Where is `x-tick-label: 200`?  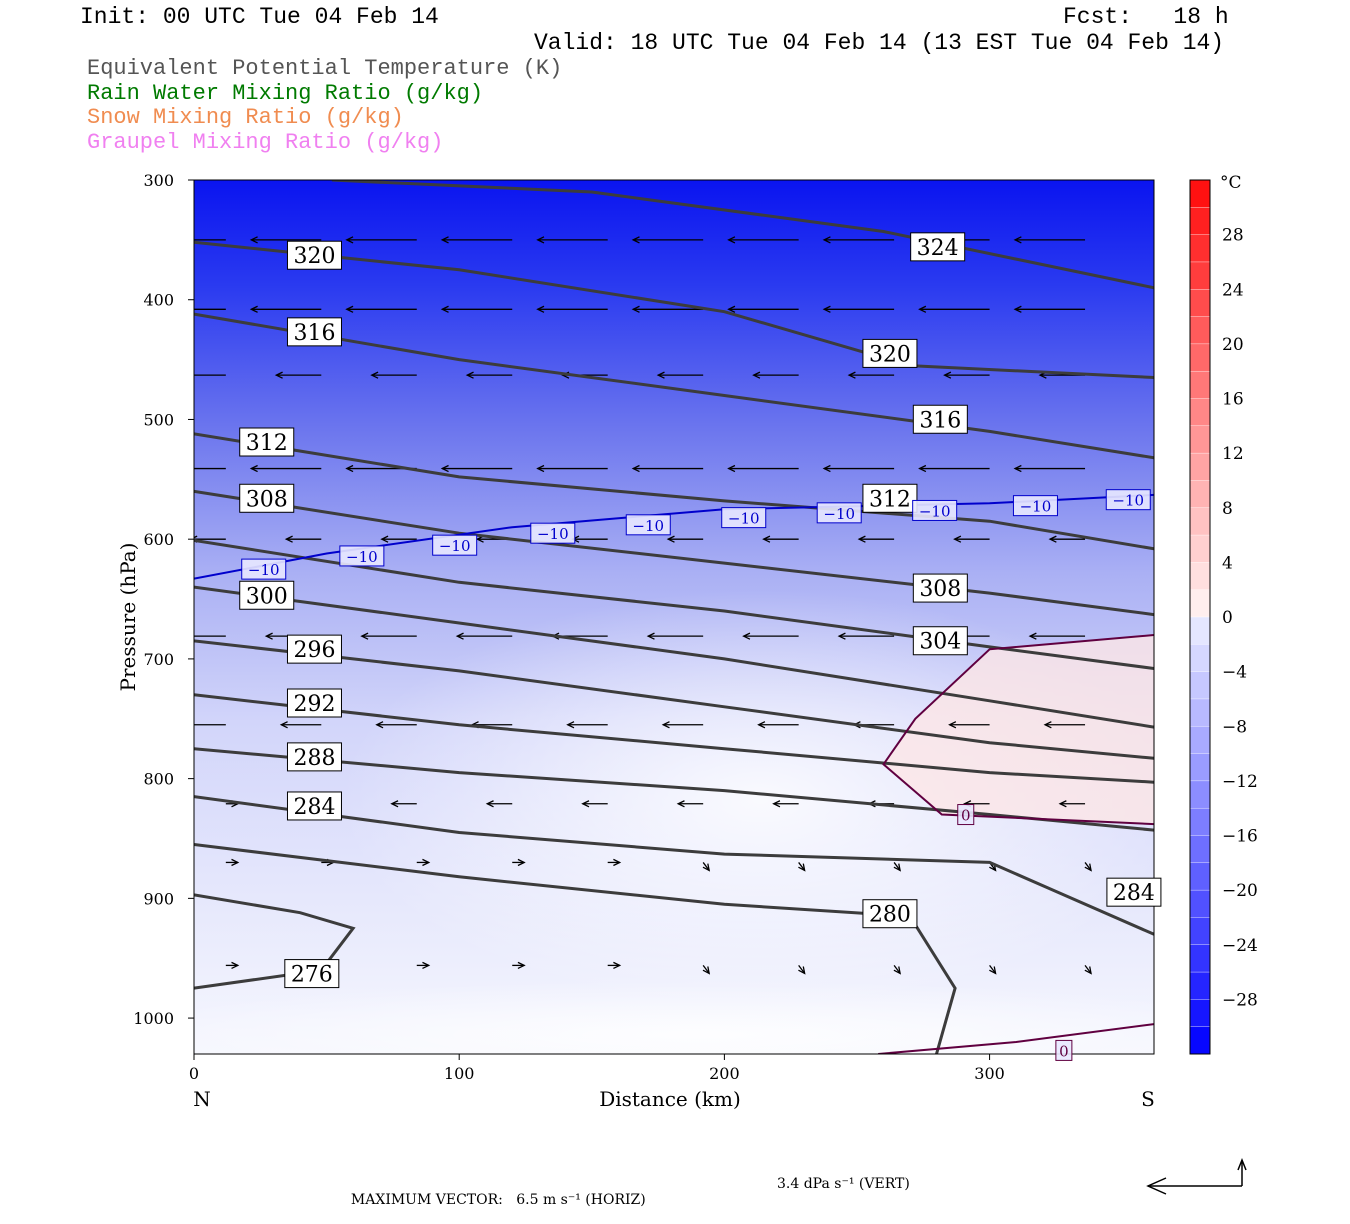
x-tick-label: 200 is located at coordinates (724, 1073).